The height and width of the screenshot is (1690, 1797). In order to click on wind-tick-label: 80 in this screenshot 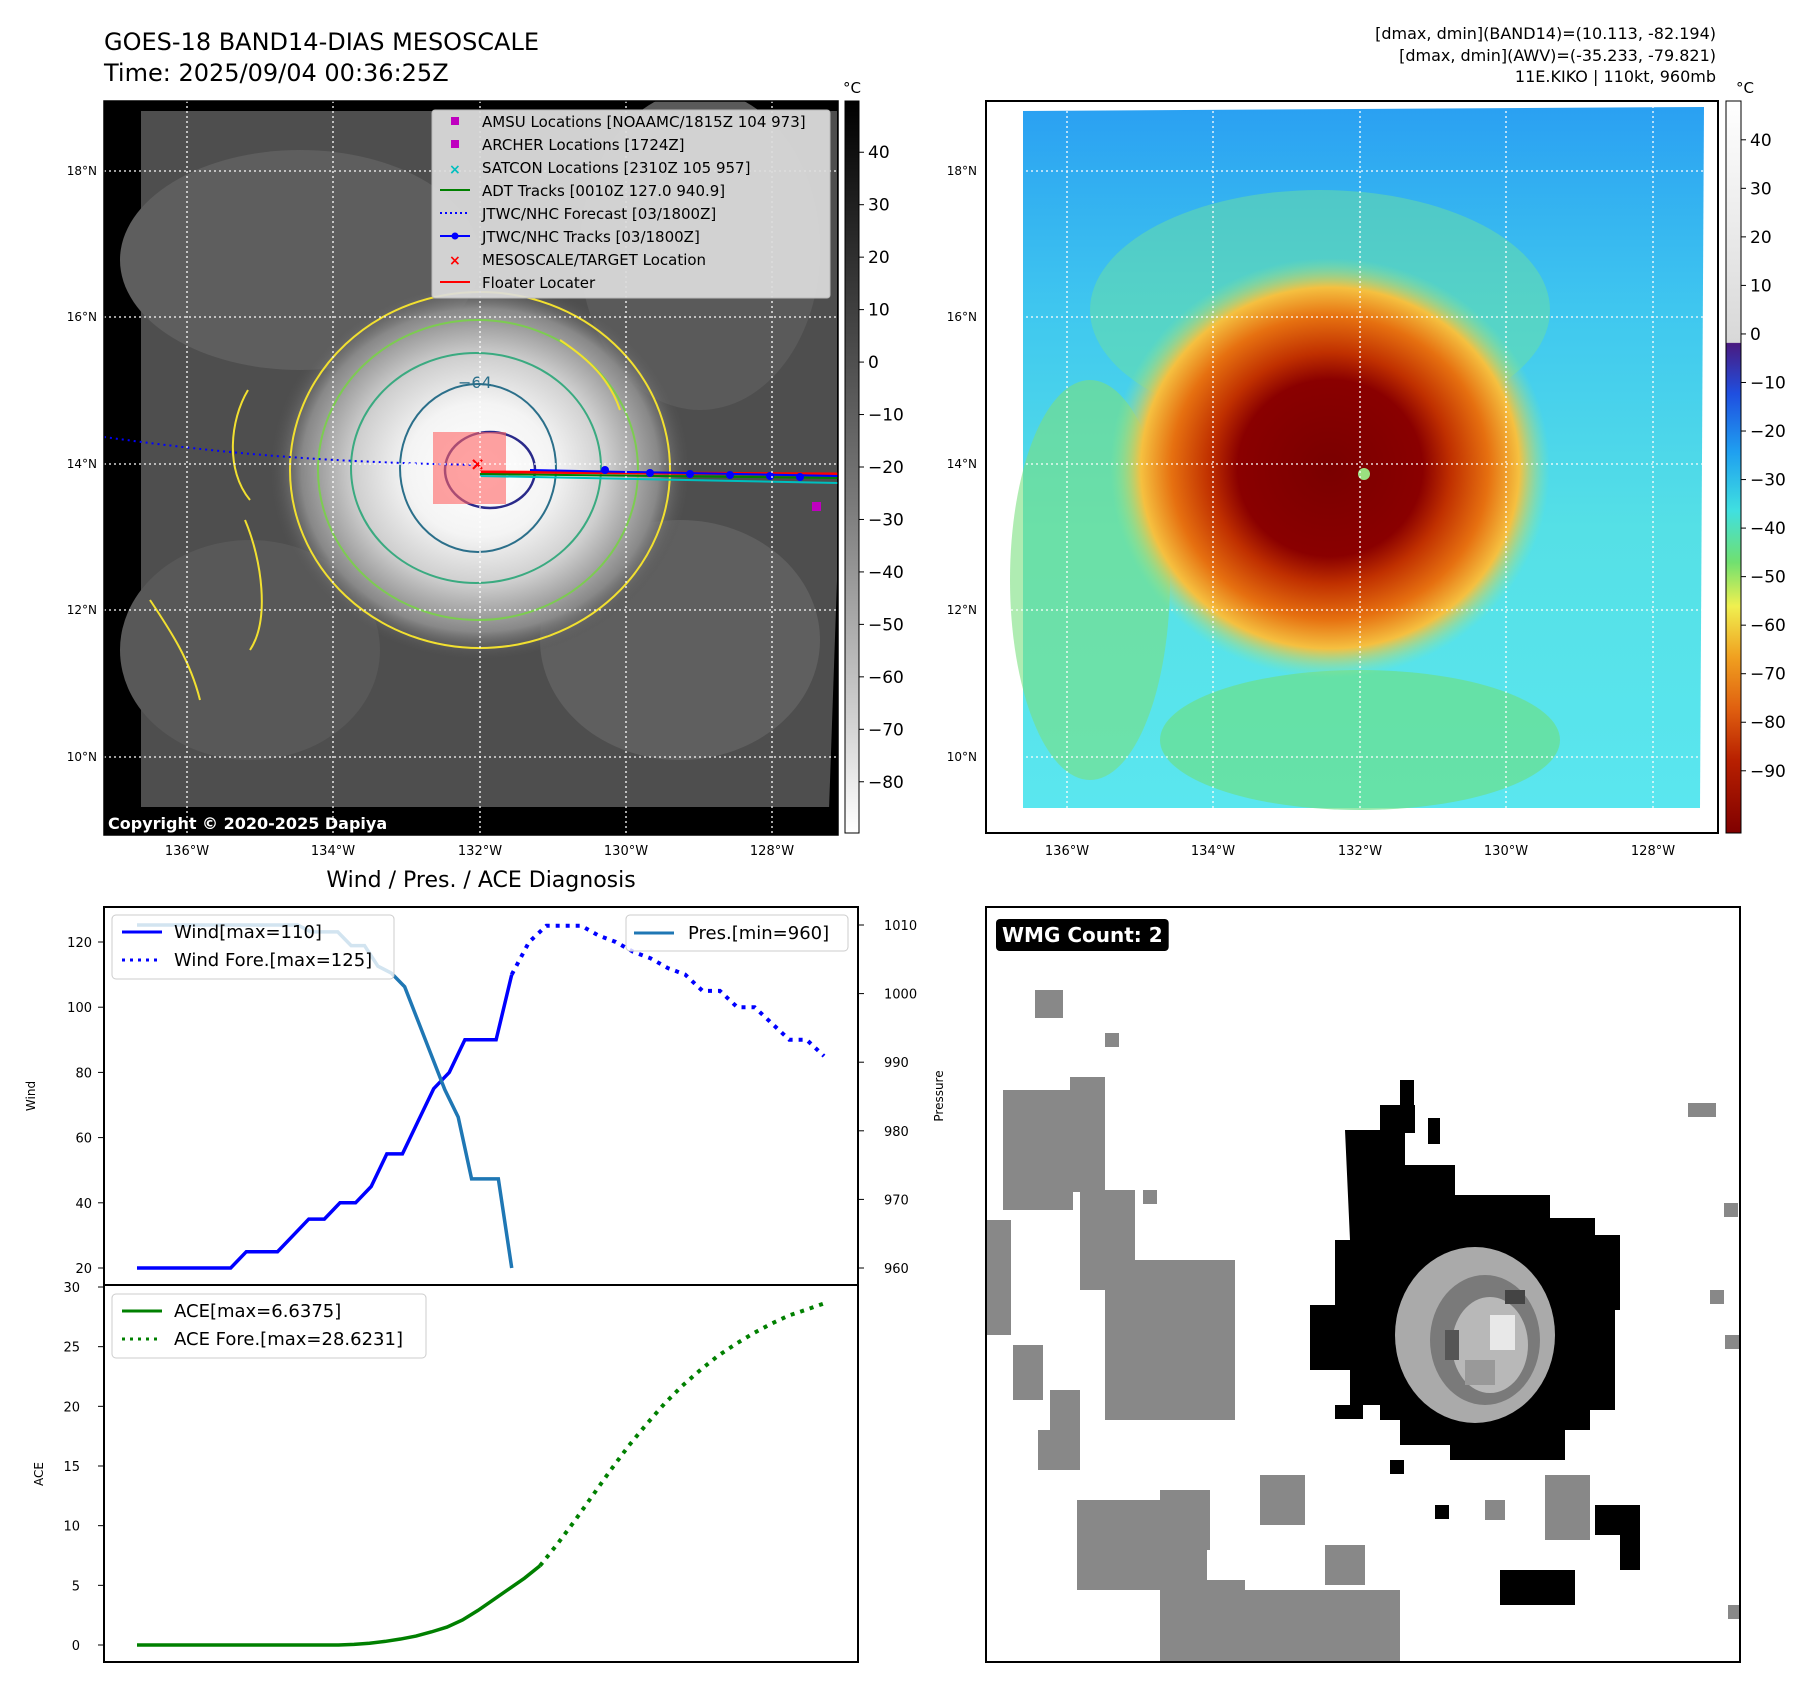, I will do `click(83, 1073)`.